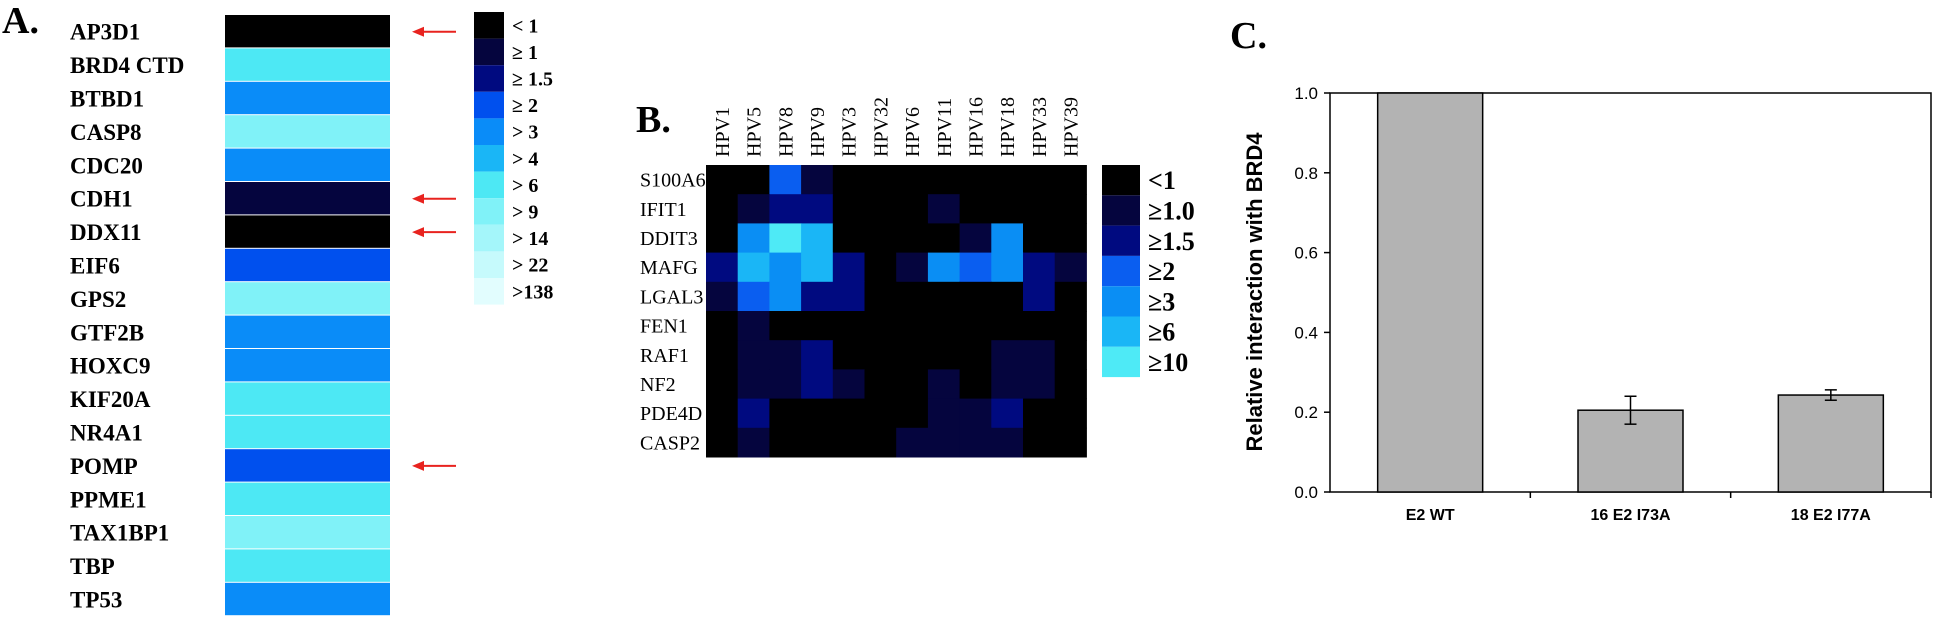  Describe the element at coordinates (664, 327) in the screenshot. I see `panel-b-row-label: FEN1` at that location.